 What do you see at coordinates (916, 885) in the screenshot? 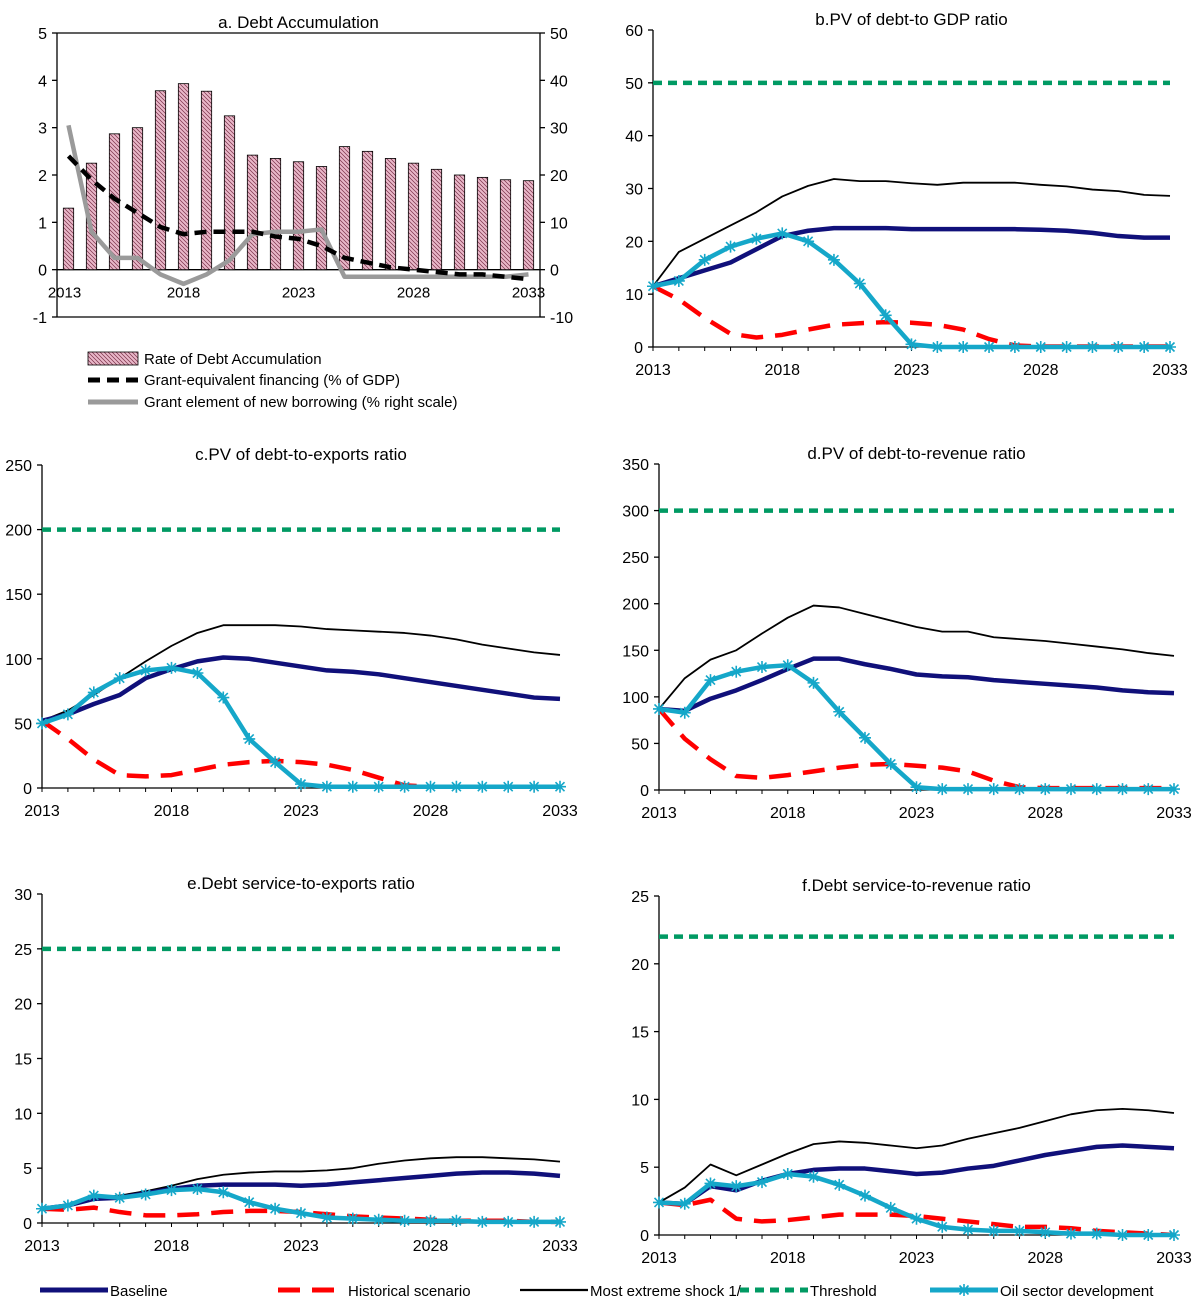
I see `panel-title: f.Debt service-to-revenue ratio` at bounding box center [916, 885].